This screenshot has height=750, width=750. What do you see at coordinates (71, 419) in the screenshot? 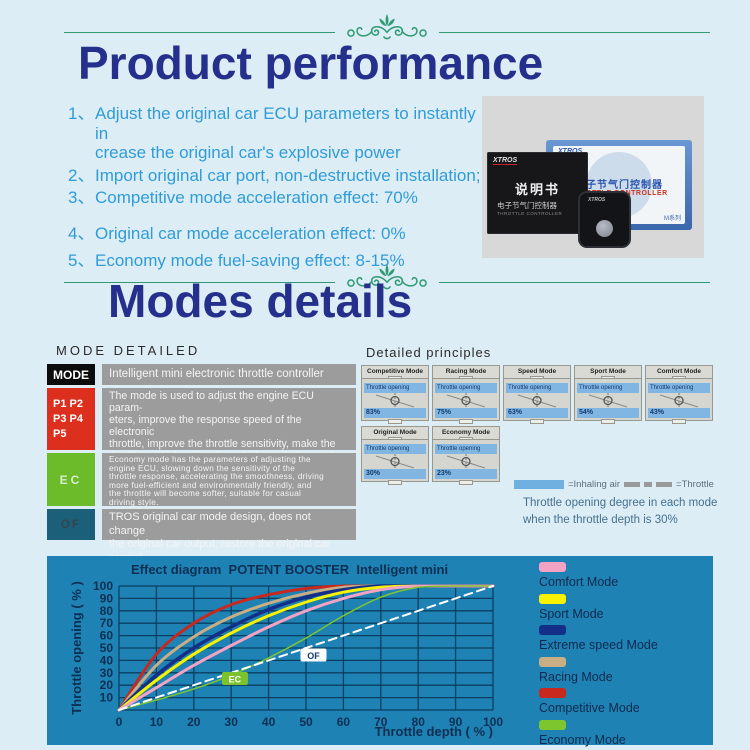
I see `mode-table-key: P1 P2 P3 P4 P5` at bounding box center [71, 419].